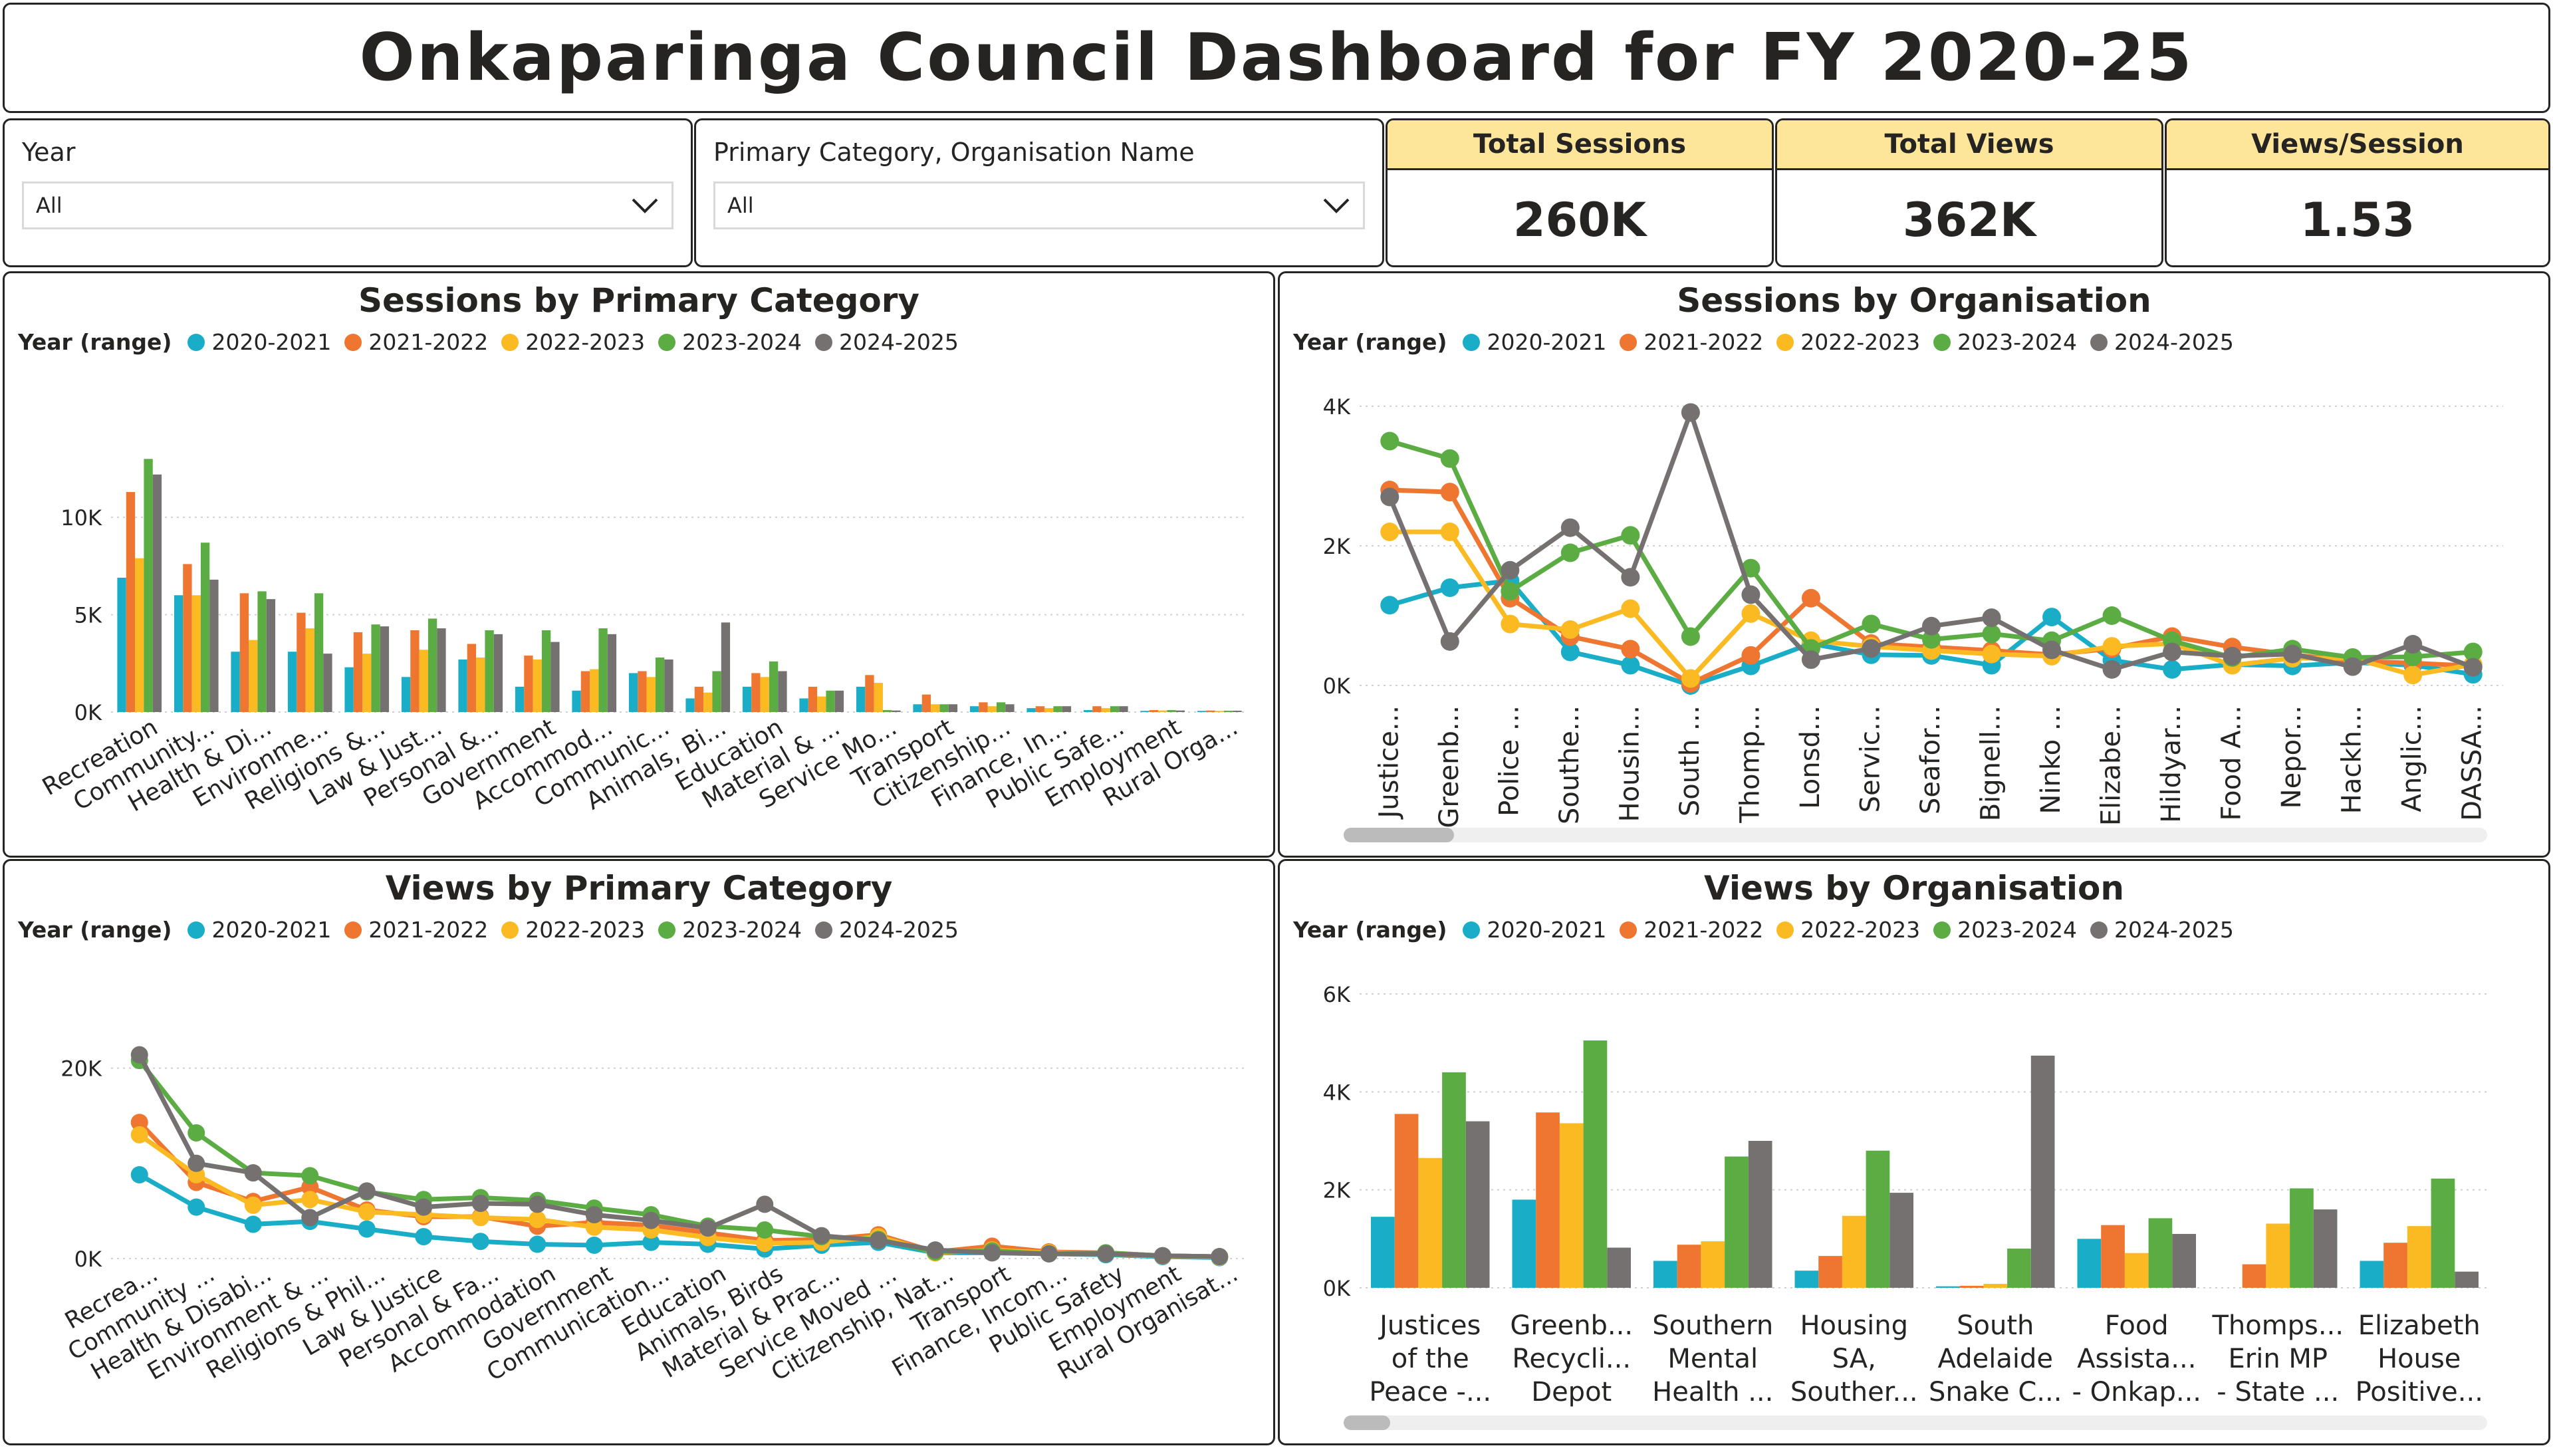  Describe the element at coordinates (81, 1069) in the screenshot. I see `y-tick-label: 20K` at that location.